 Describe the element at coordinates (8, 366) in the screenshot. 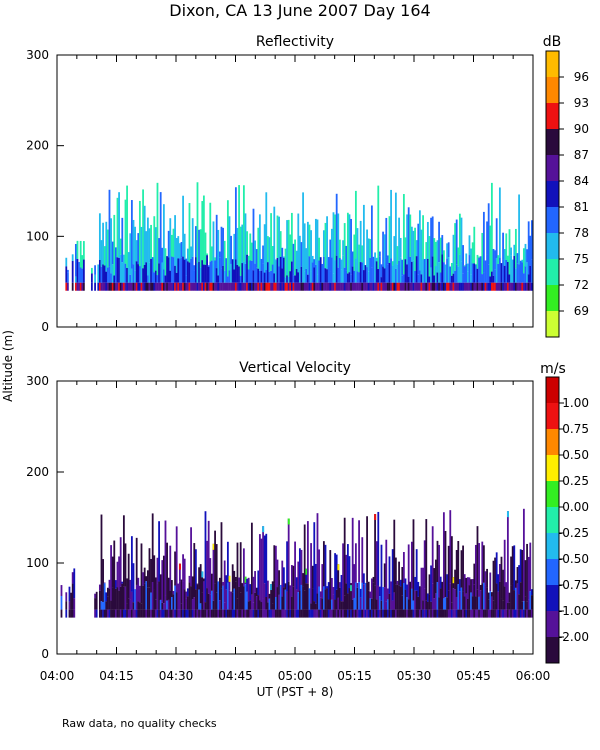

I see `y-axis-label: Altitude (m)` at that location.